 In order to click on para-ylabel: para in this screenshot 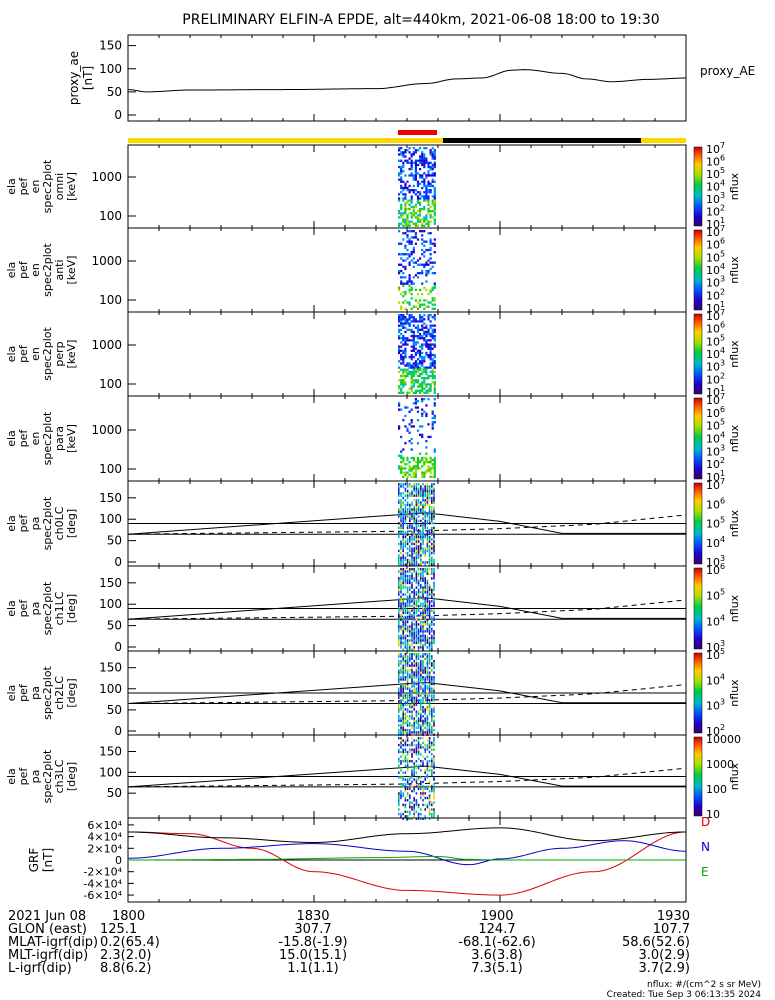, I will do `click(59, 438)`.